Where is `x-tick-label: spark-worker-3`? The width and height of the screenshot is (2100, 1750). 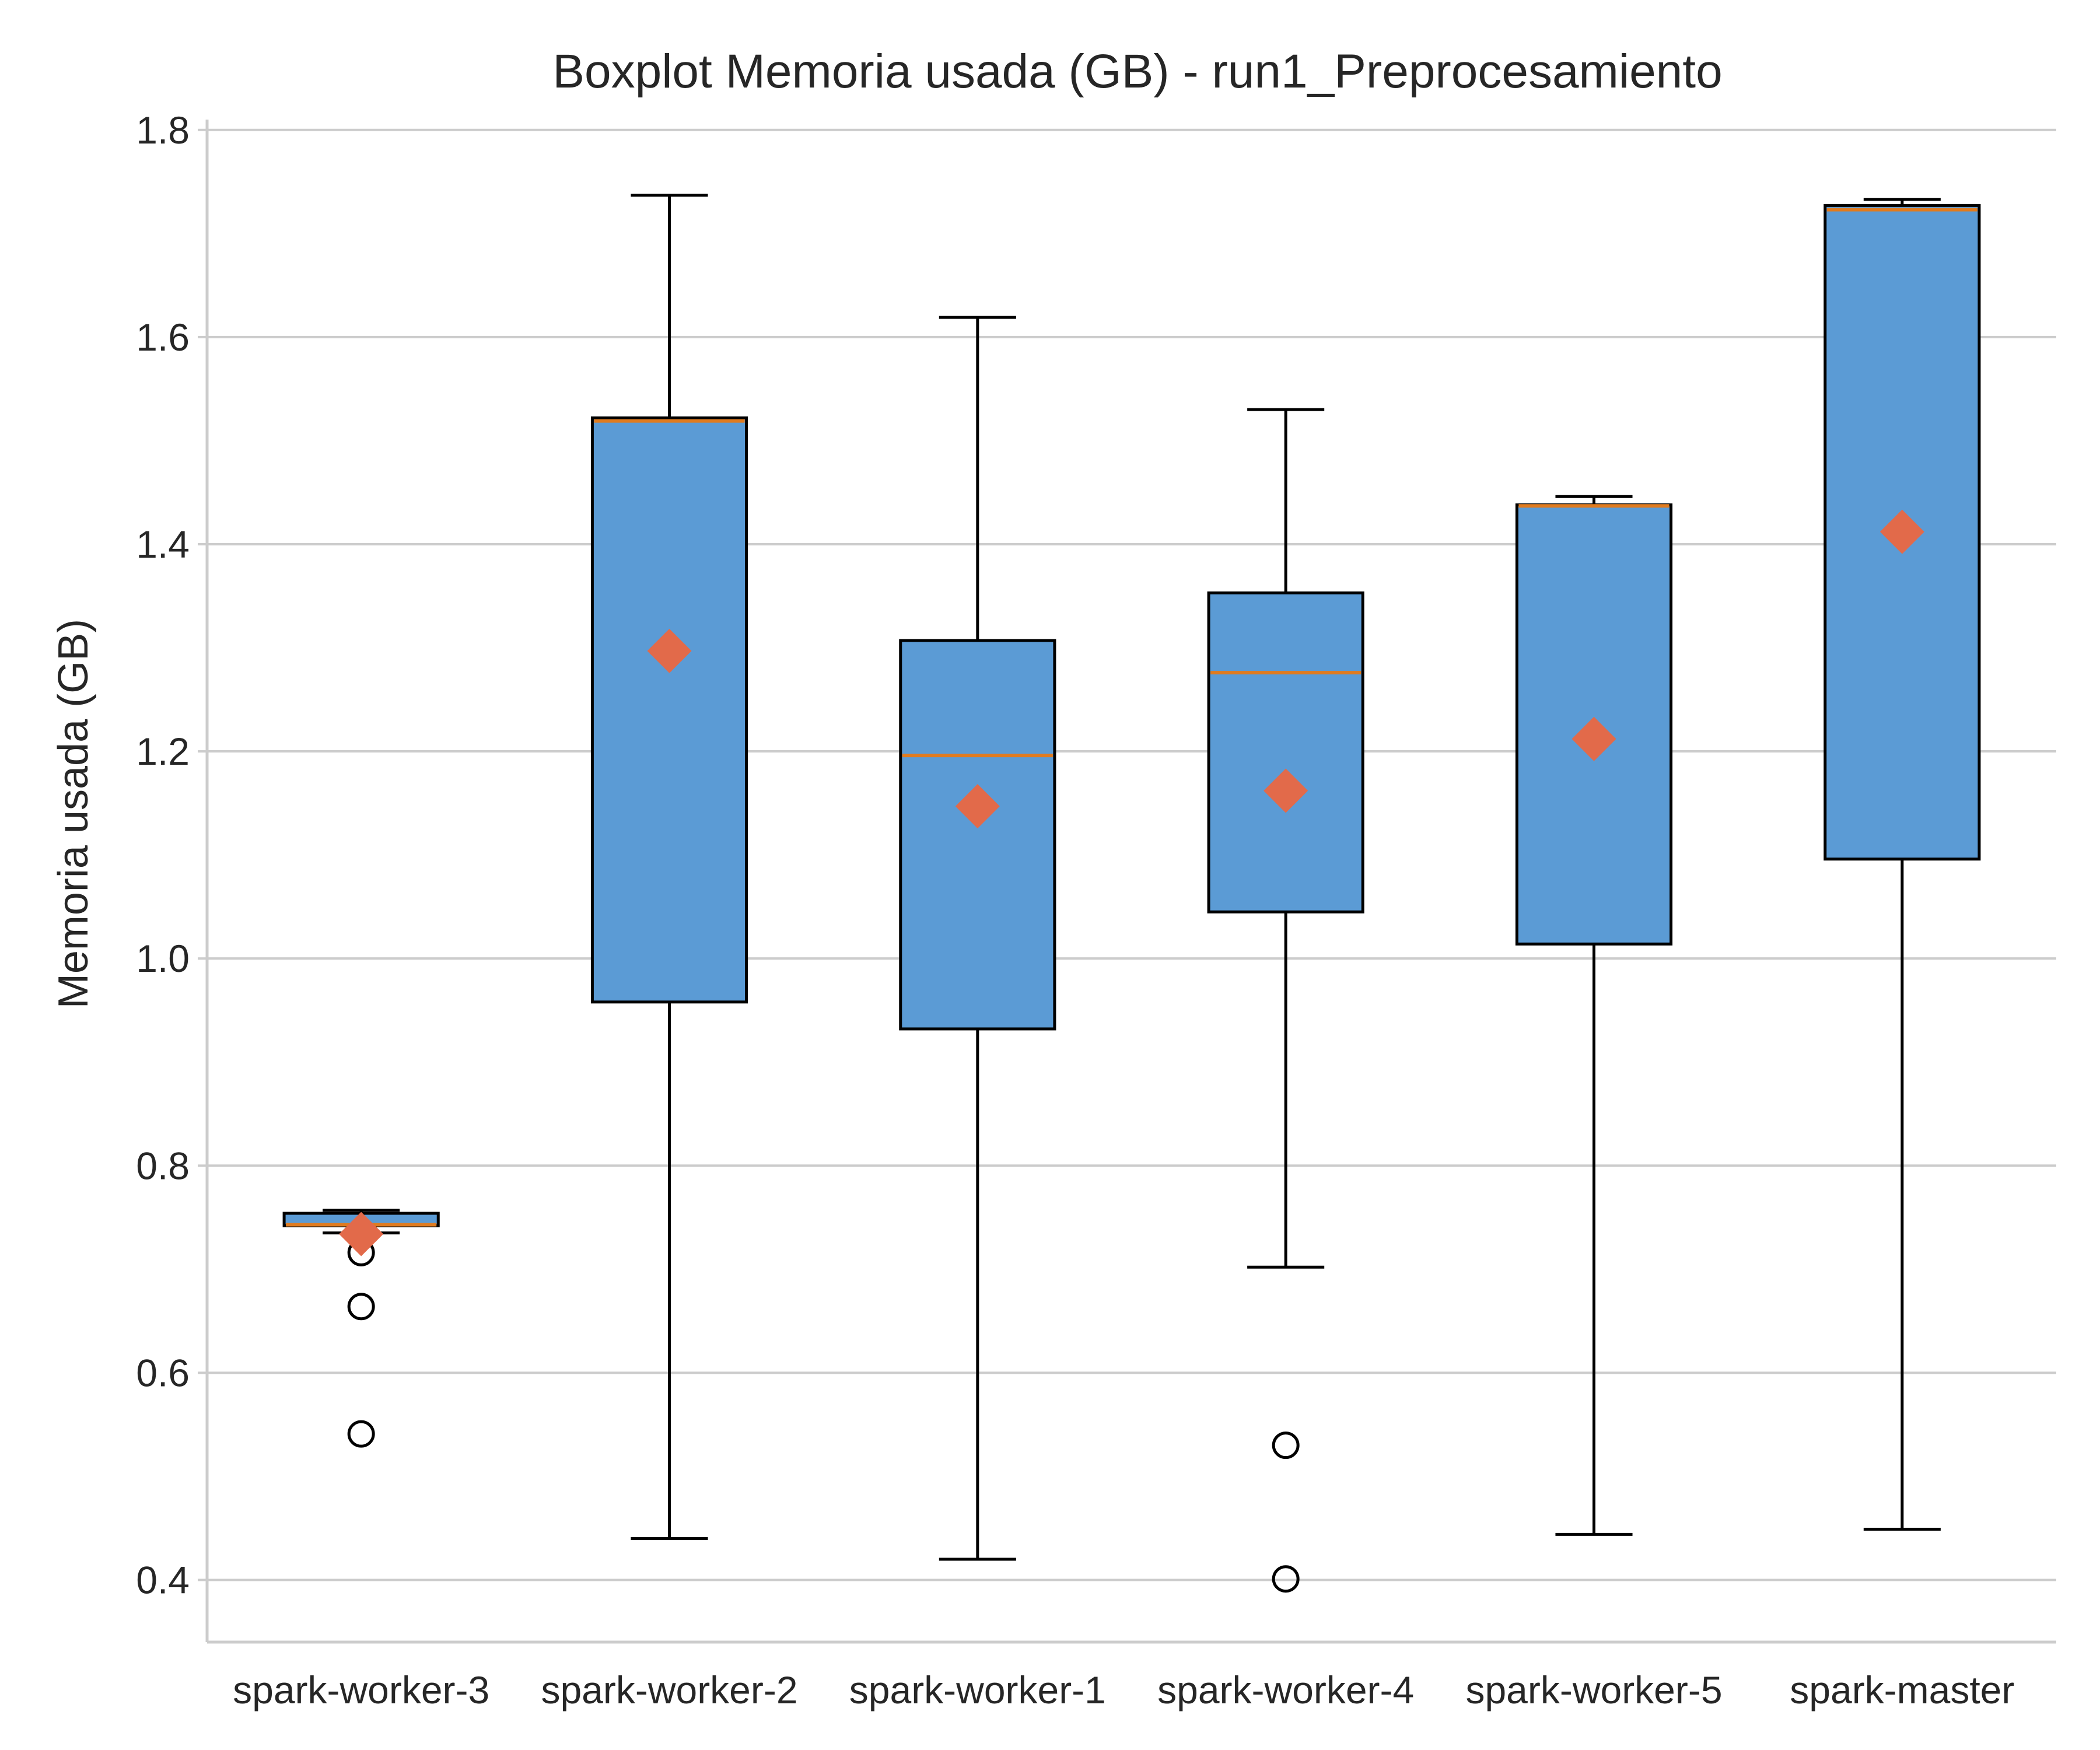
x-tick-label: spark-worker-3 is located at coordinates (361, 1690).